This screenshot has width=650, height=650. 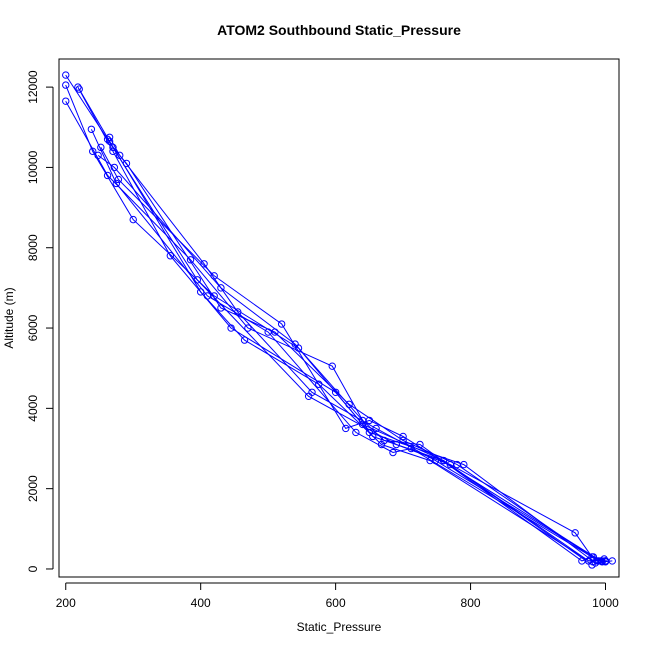 What do you see at coordinates (336, 603) in the screenshot?
I see `x-tick-label: 600` at bounding box center [336, 603].